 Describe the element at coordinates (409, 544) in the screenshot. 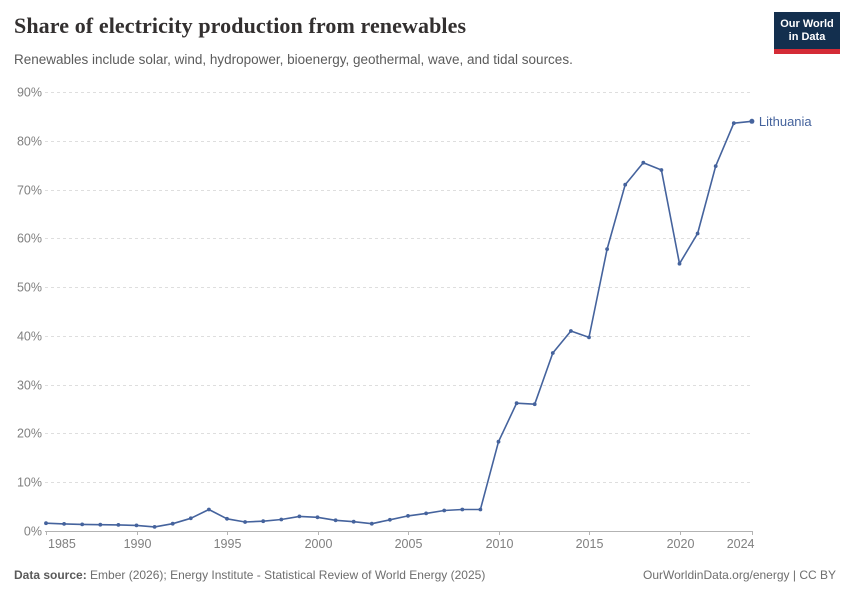

I see `x-tick-label: 2005` at that location.